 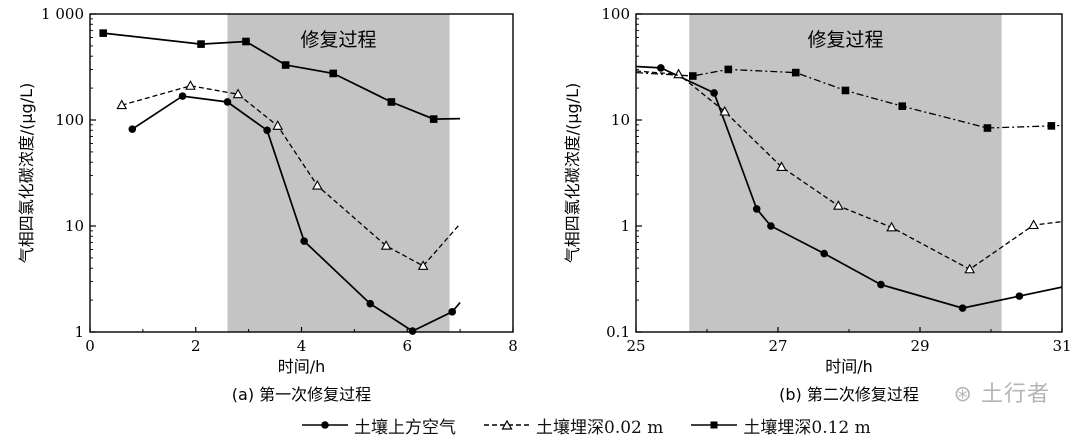 I want to click on x-tick-label-0-4: 8, so click(x=513, y=346).